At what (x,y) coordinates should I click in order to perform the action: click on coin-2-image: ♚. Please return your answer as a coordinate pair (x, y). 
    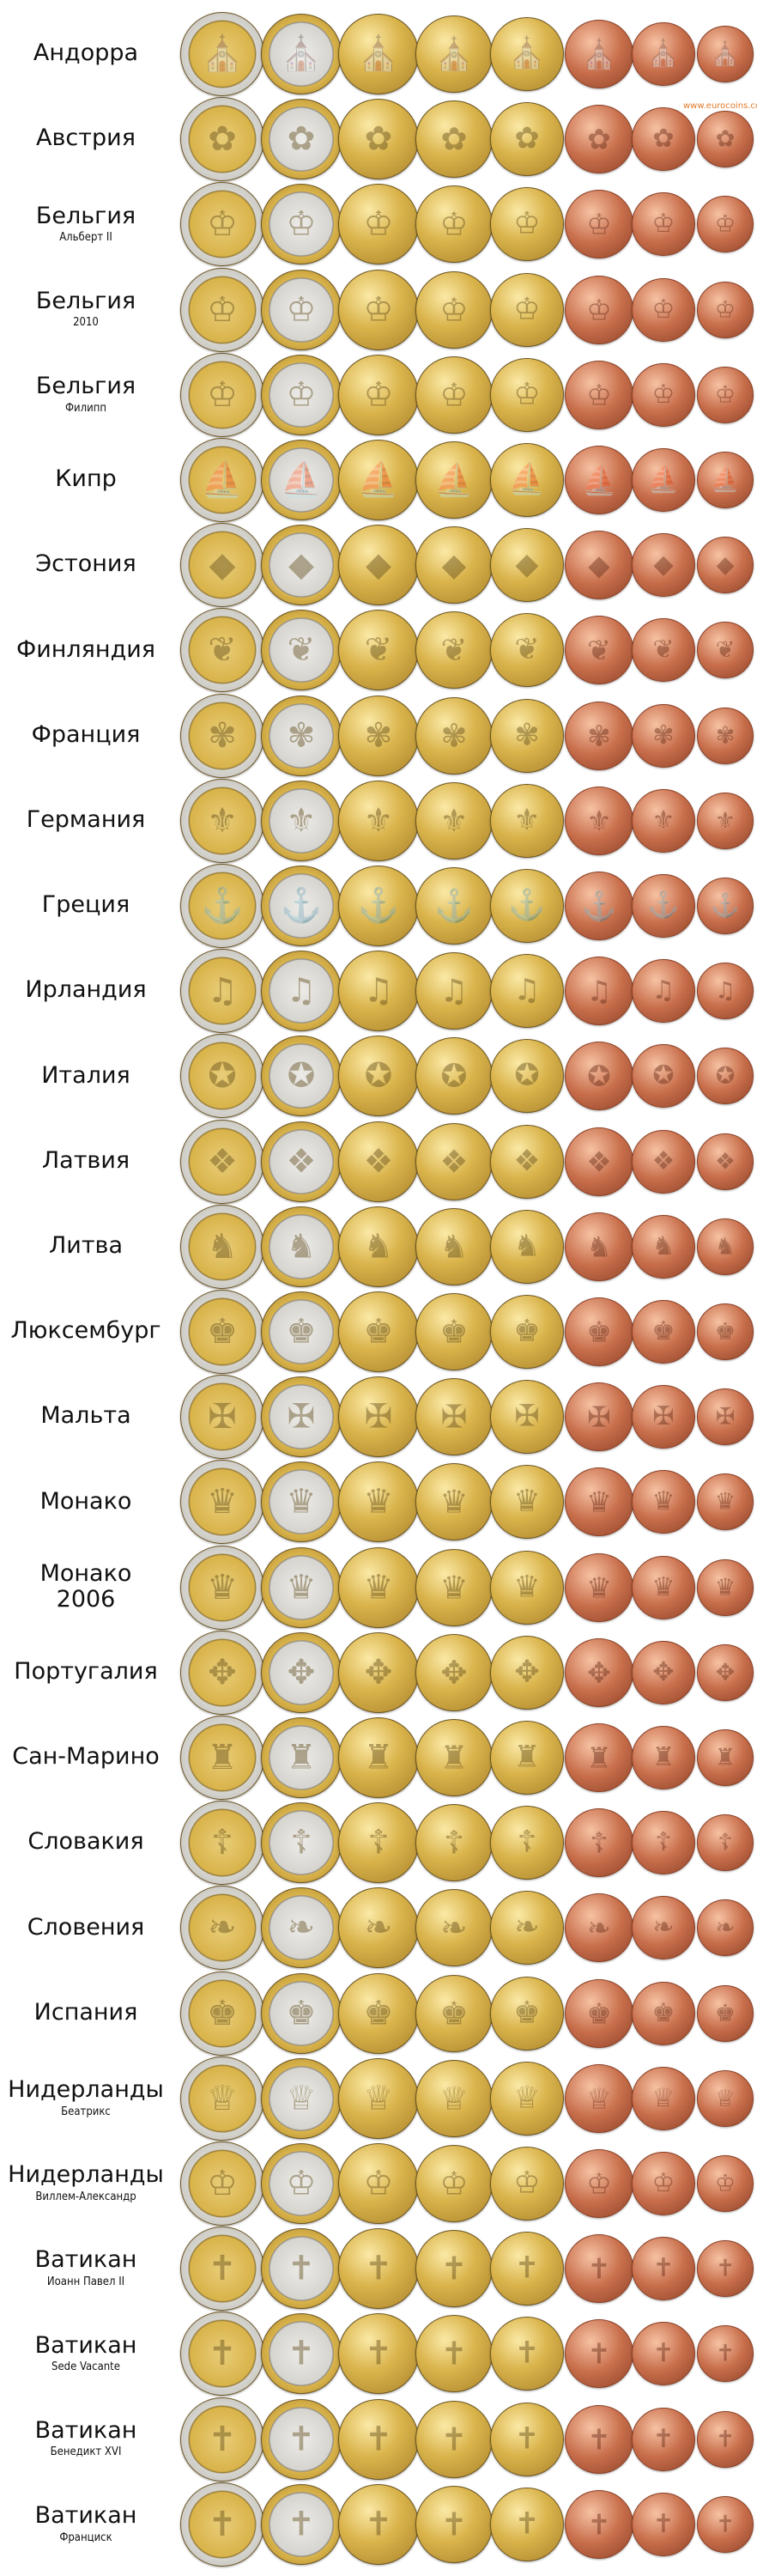
    Looking at the image, I should click on (222, 2013).